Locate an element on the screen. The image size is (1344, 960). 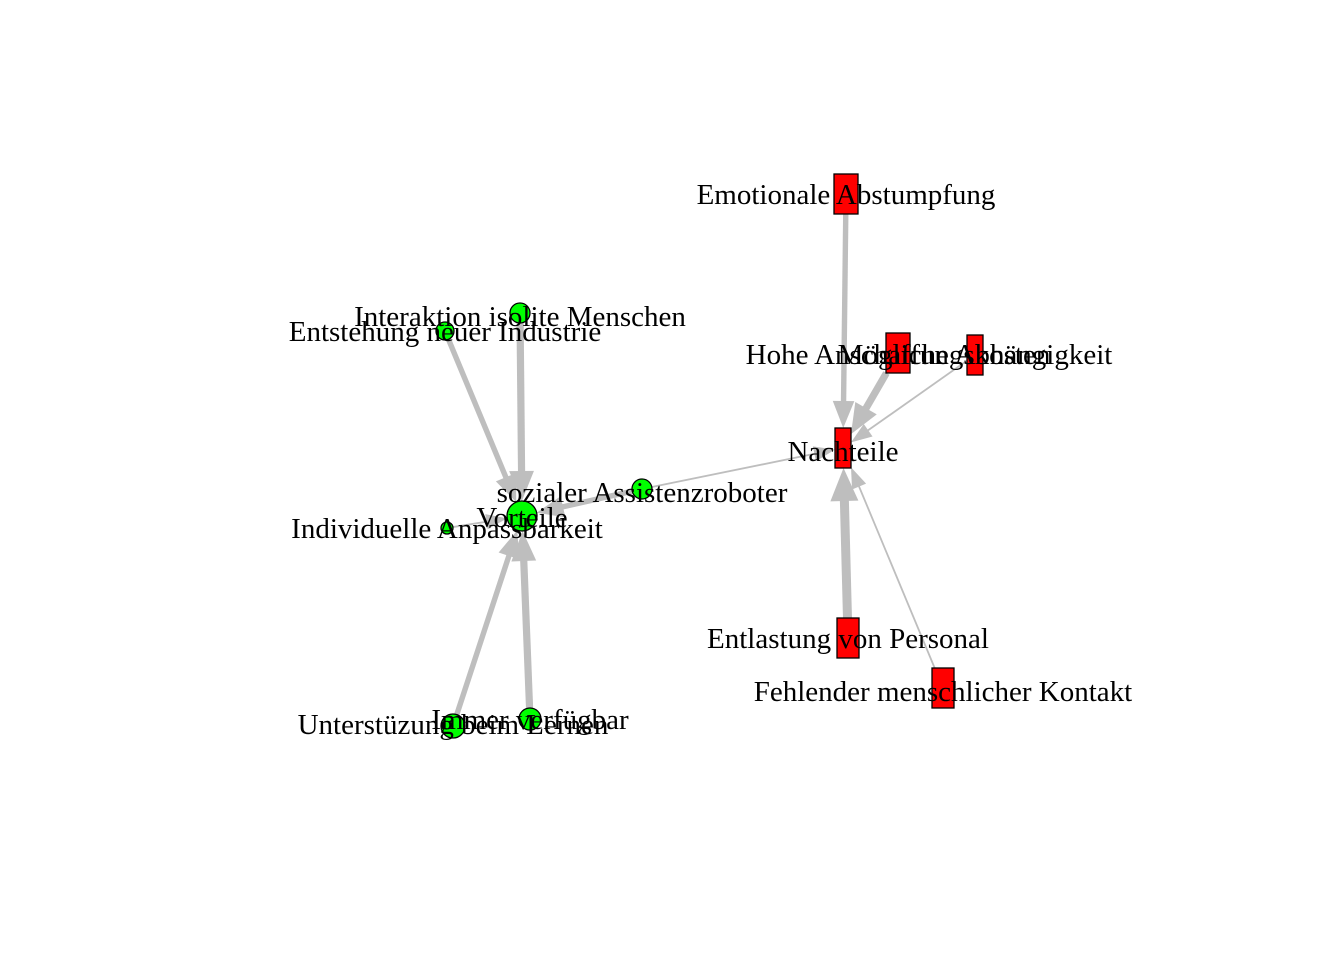
node-label-fehlender: Fehlender menschlicher Kontakt is located at coordinates (943, 692).